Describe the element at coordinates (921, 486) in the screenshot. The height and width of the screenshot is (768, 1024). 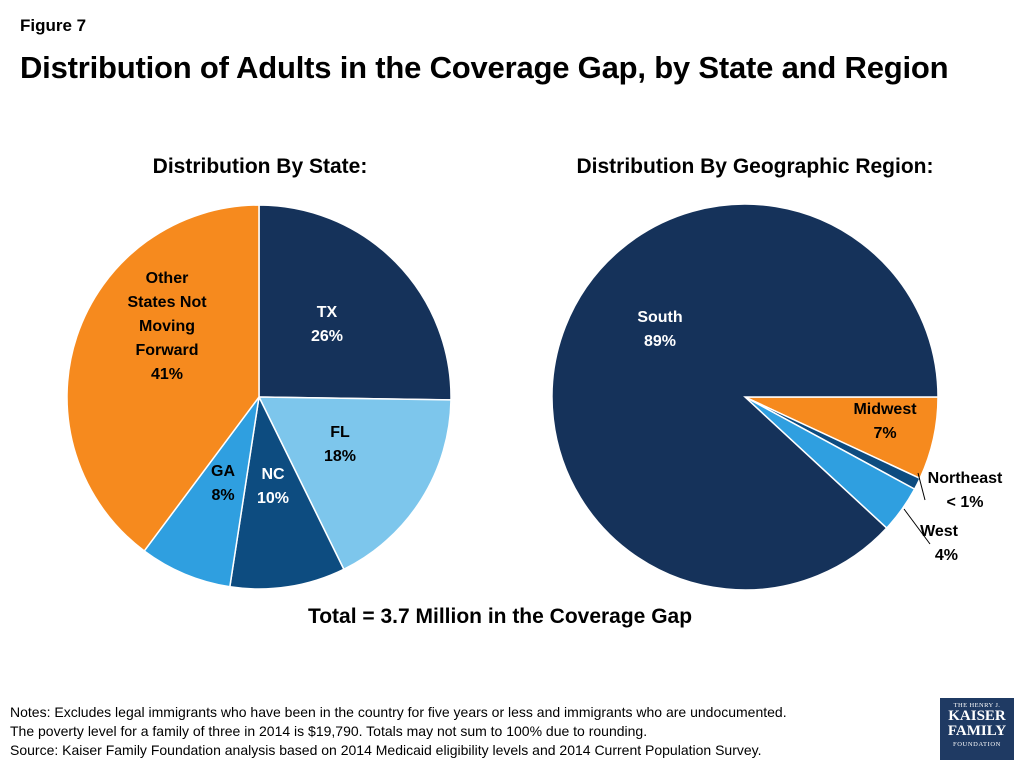
I see `leader-line-northeast` at that location.